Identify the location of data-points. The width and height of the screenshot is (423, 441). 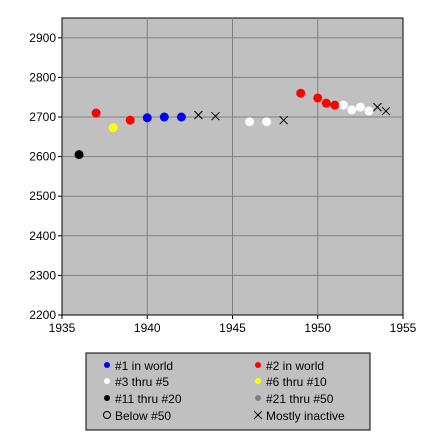
(232, 124).